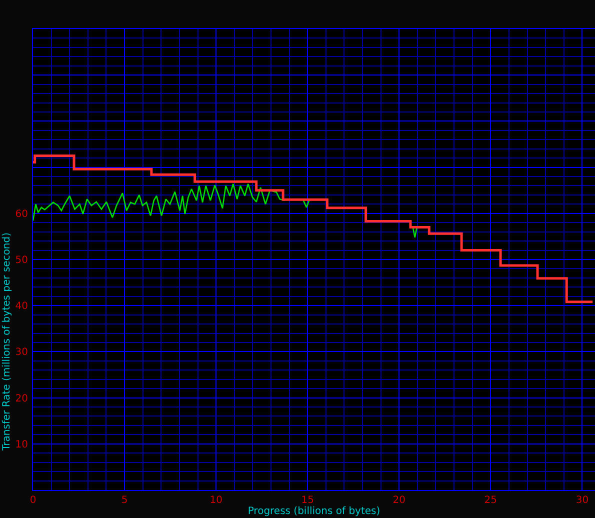 Image resolution: width=595 pixels, height=518 pixels. What do you see at coordinates (21, 444) in the screenshot?
I see `y-tick-label: 10` at bounding box center [21, 444].